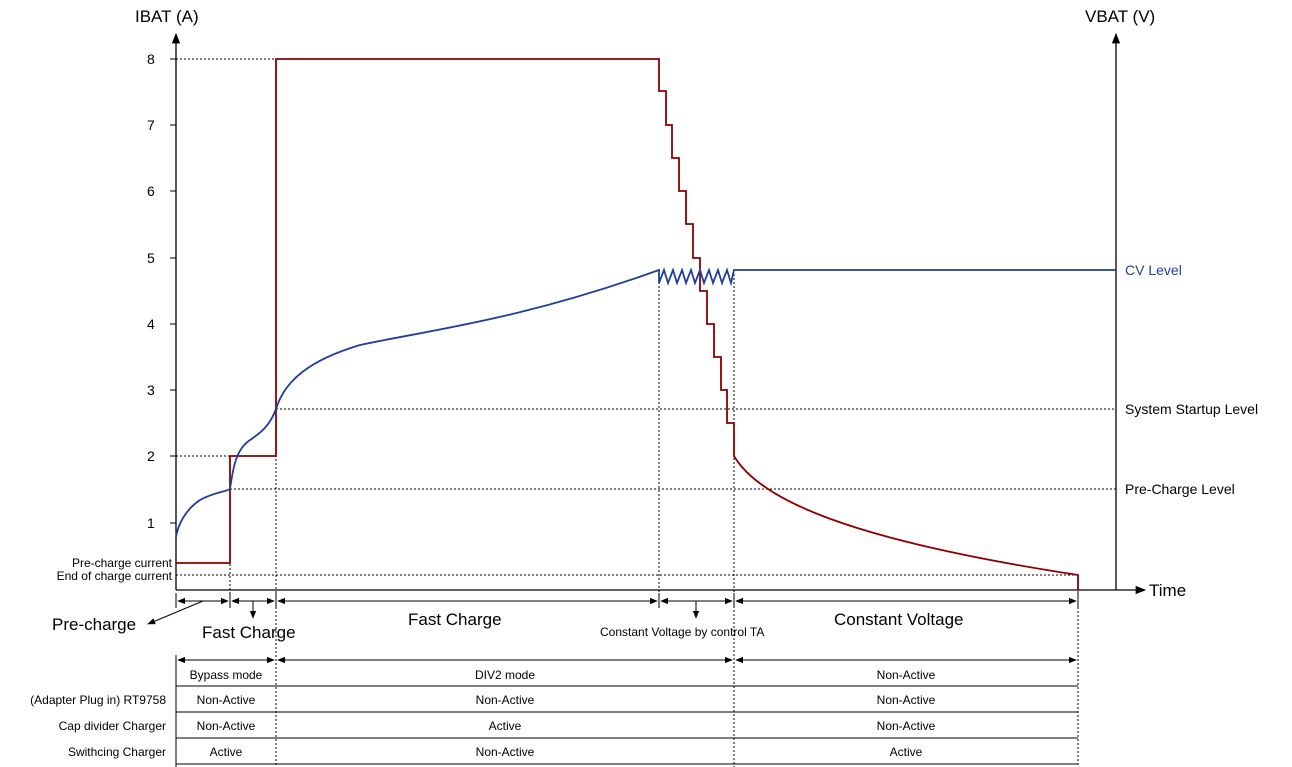  Describe the element at coordinates (505, 700) in the screenshot. I see `table-row-1-cell-2: Non-Active` at that location.